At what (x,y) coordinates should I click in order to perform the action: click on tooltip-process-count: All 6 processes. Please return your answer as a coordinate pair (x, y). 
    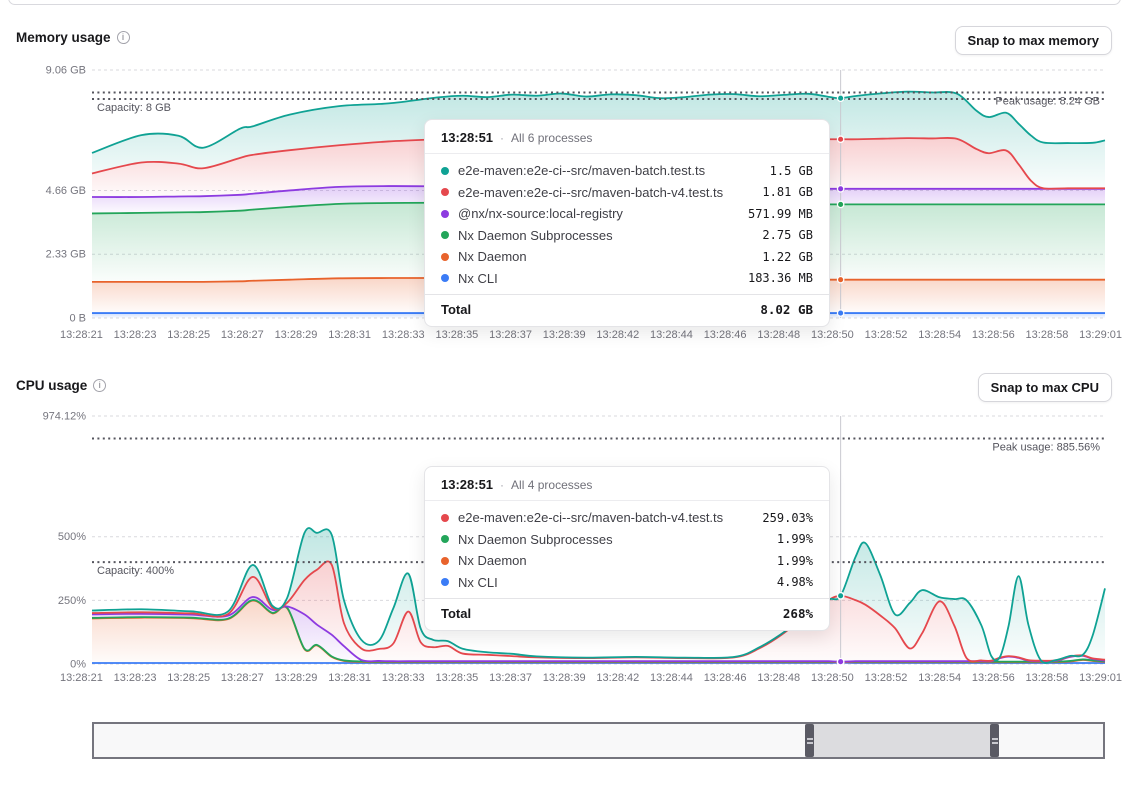
    Looking at the image, I should click on (552, 138).